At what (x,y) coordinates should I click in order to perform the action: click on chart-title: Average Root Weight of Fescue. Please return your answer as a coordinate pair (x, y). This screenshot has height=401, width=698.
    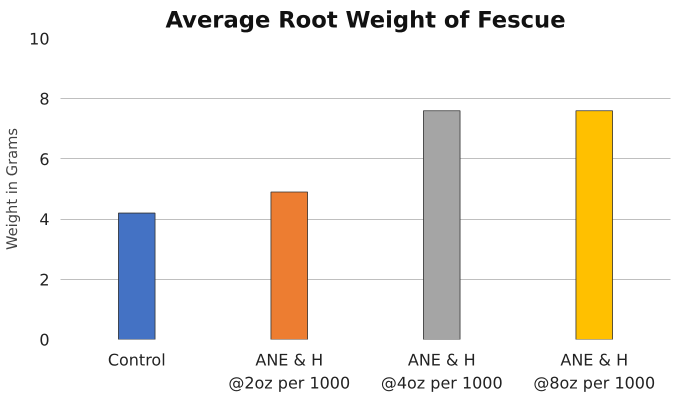
    Looking at the image, I should click on (365, 21).